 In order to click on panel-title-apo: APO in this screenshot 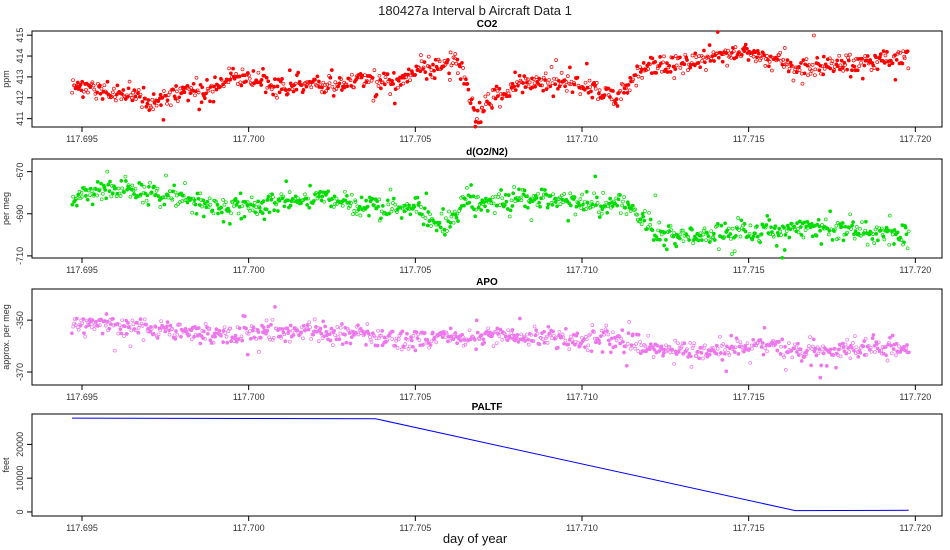, I will do `click(487, 282)`.